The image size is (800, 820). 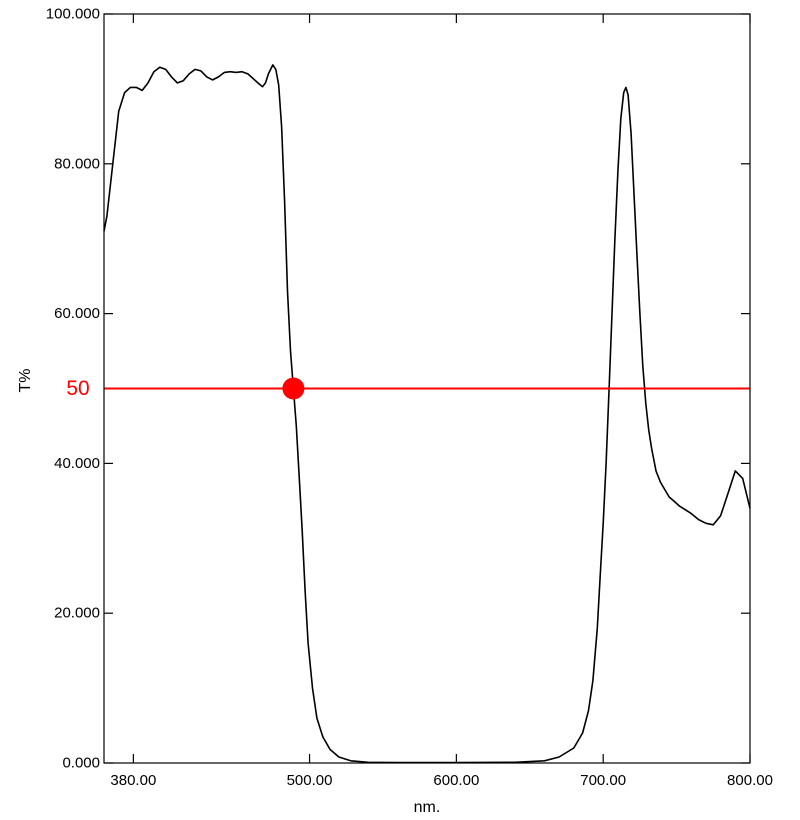 I want to click on x-tick-label: 800.00, so click(x=750, y=780).